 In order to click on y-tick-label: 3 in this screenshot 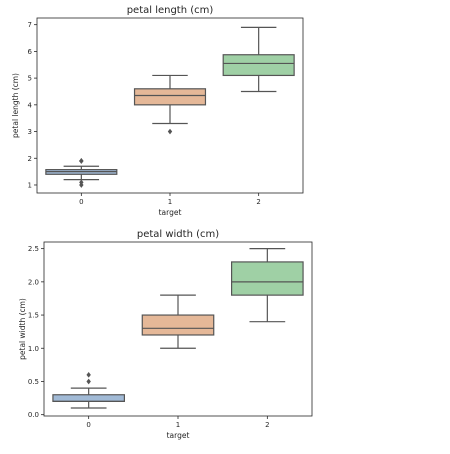, I will do `click(30, 132)`.